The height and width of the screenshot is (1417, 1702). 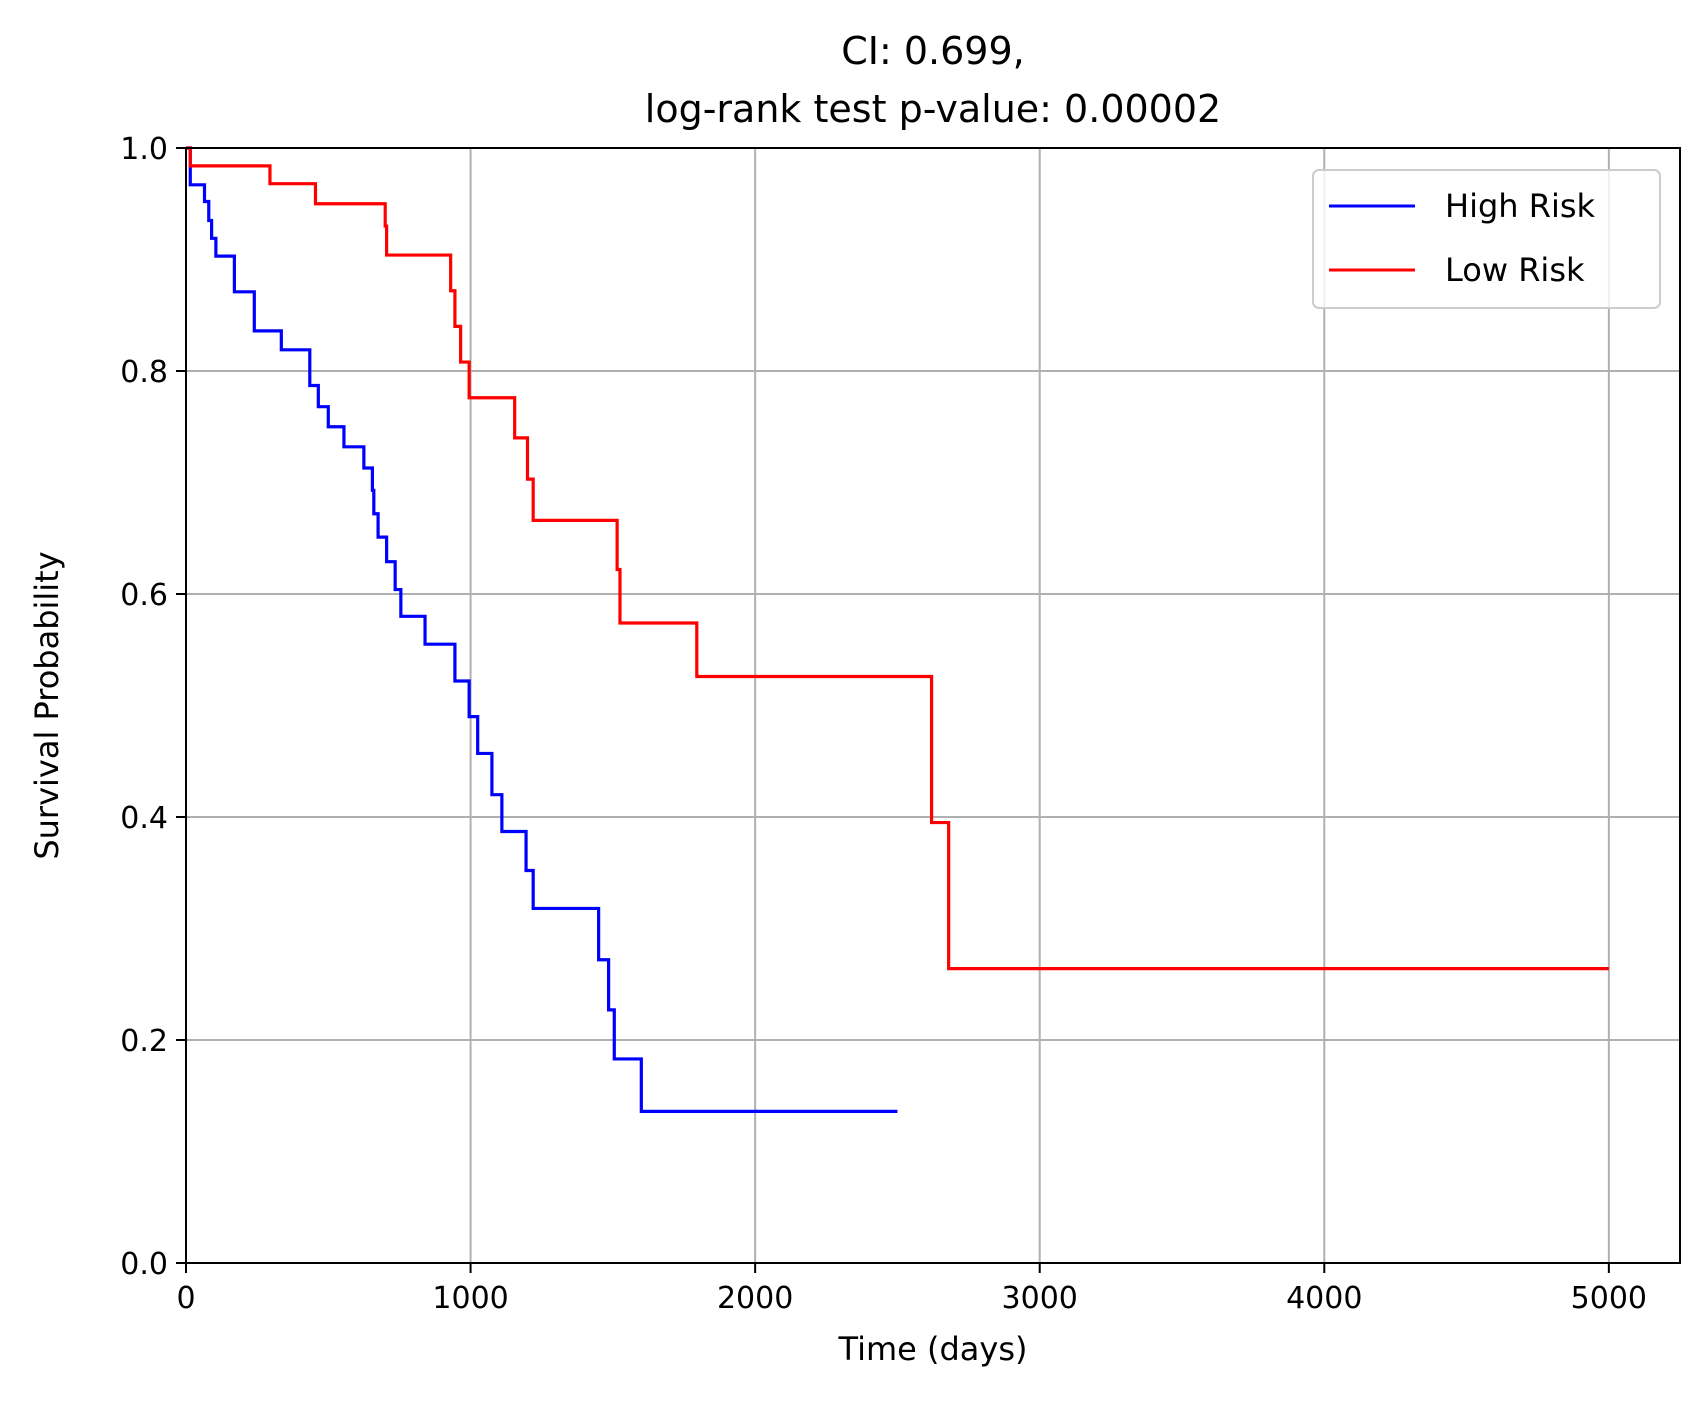 I want to click on y-tick-label: 1.0, so click(x=144, y=149).